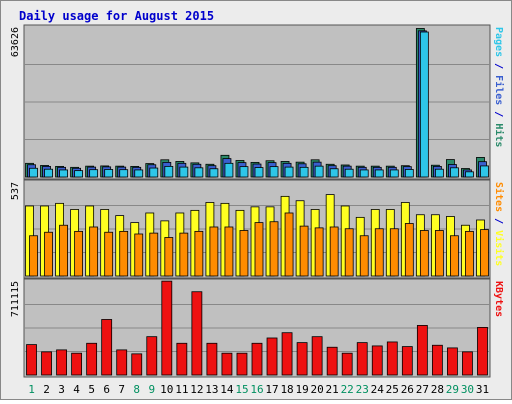  I want to click on day-label-16: 16, so click(256, 389).